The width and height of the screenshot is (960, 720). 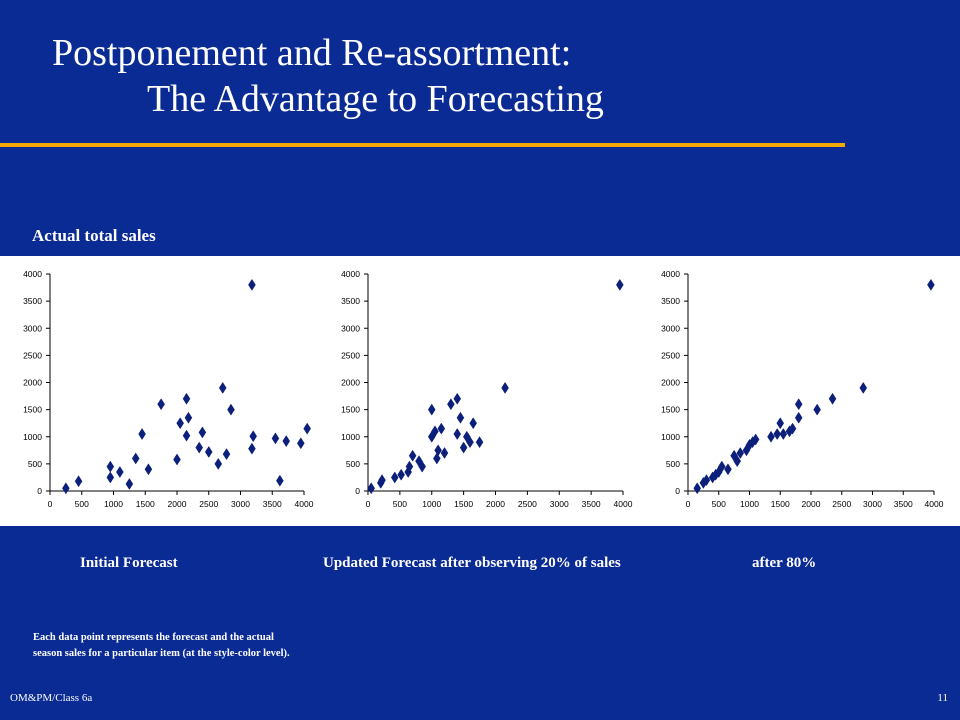 I want to click on y-tick-label: 4000, so click(x=32, y=274).